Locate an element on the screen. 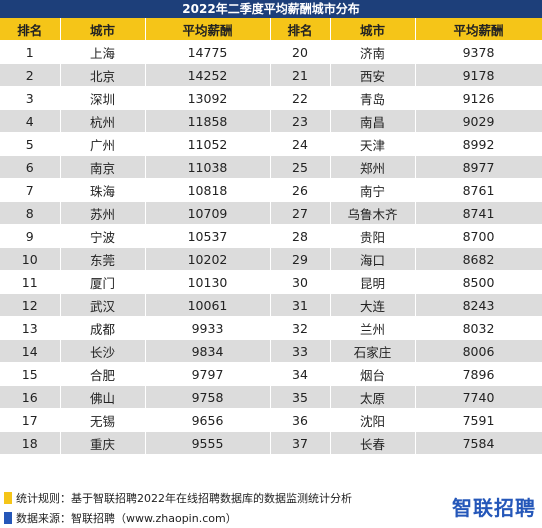 This screenshot has width=542, height=528. cell-city-right: 青岛 is located at coordinates (373, 98).